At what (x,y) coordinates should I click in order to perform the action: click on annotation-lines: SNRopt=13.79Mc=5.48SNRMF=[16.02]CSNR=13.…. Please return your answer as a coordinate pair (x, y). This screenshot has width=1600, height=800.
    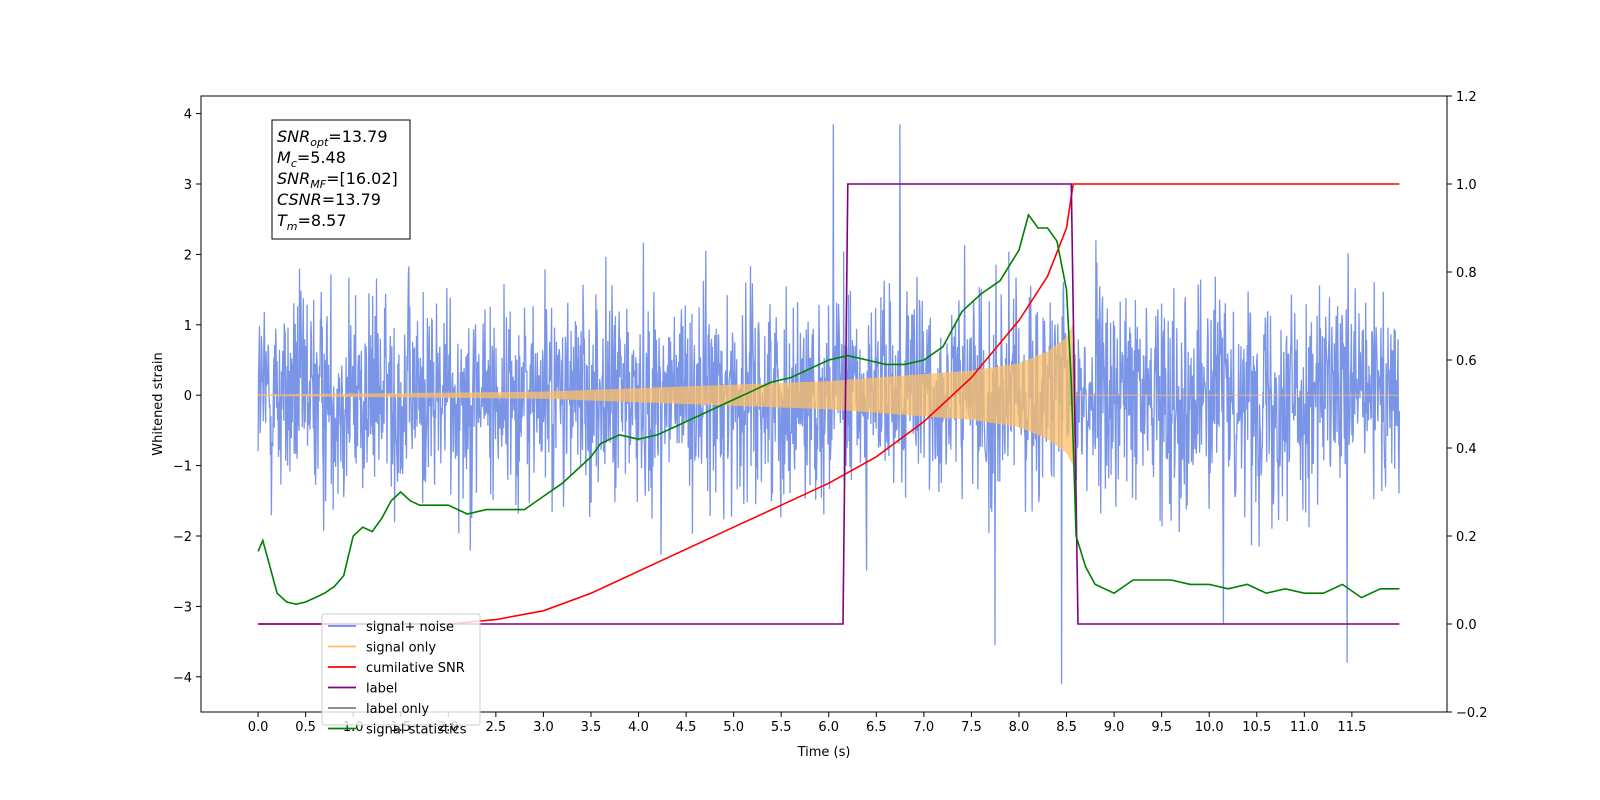
    Looking at the image, I should click on (337, 180).